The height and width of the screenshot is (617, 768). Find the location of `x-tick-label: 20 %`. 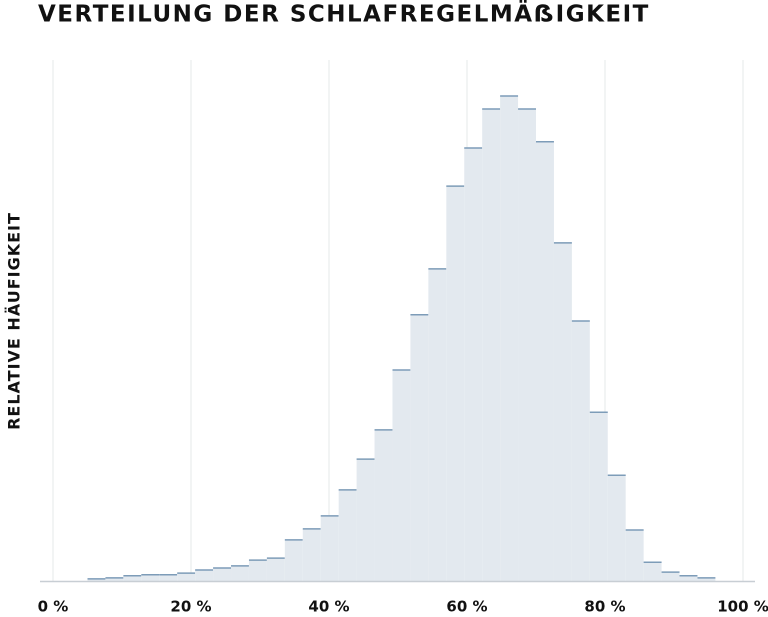

x-tick-label: 20 % is located at coordinates (190, 607).